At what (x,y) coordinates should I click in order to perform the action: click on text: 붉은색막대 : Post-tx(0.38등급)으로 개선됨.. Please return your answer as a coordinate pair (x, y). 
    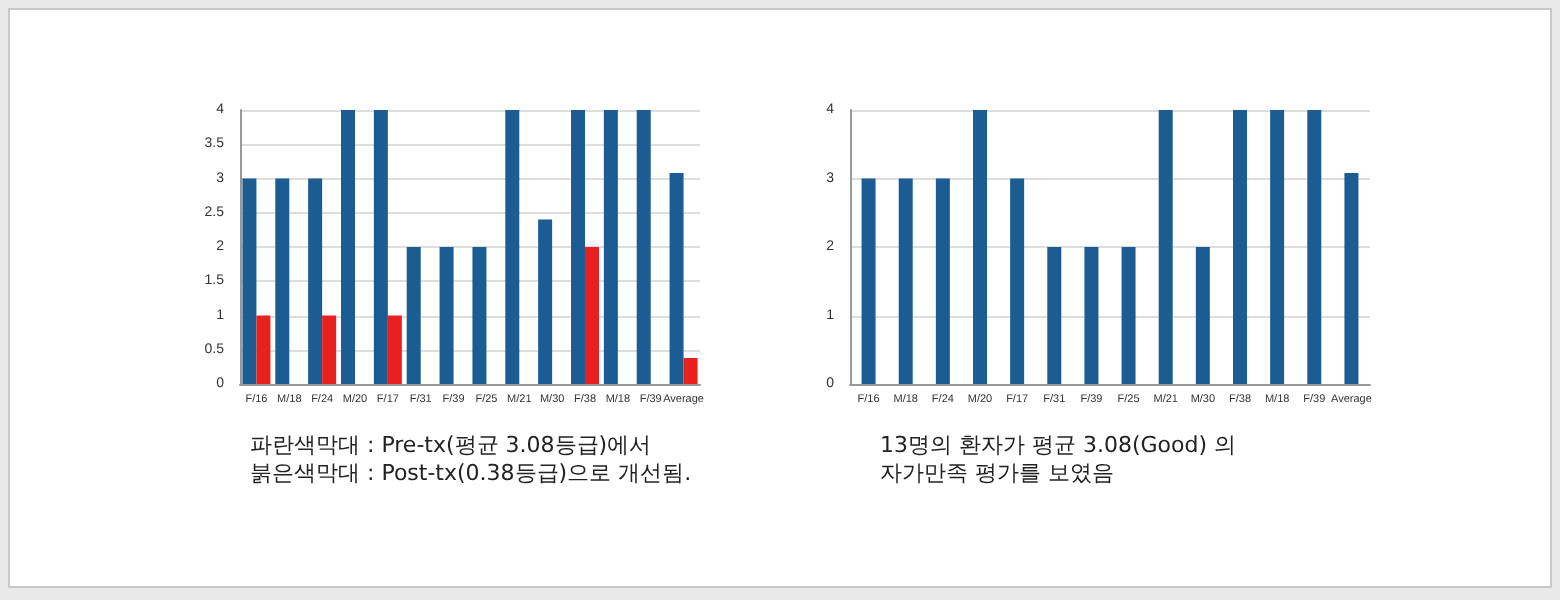
    Looking at the image, I should click on (471, 474).